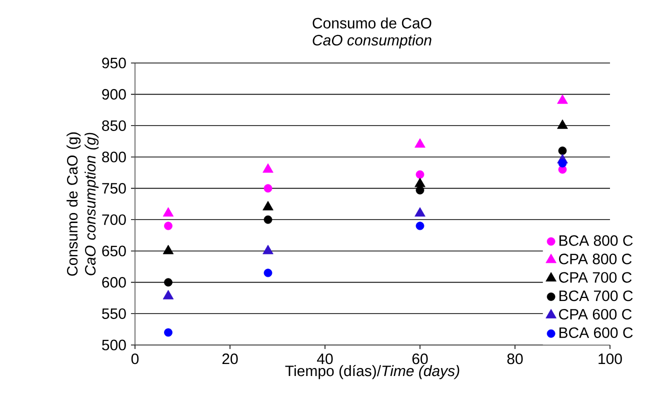  What do you see at coordinates (372, 41) in the screenshot?
I see `chart-subtitle: CaO consumption` at bounding box center [372, 41].